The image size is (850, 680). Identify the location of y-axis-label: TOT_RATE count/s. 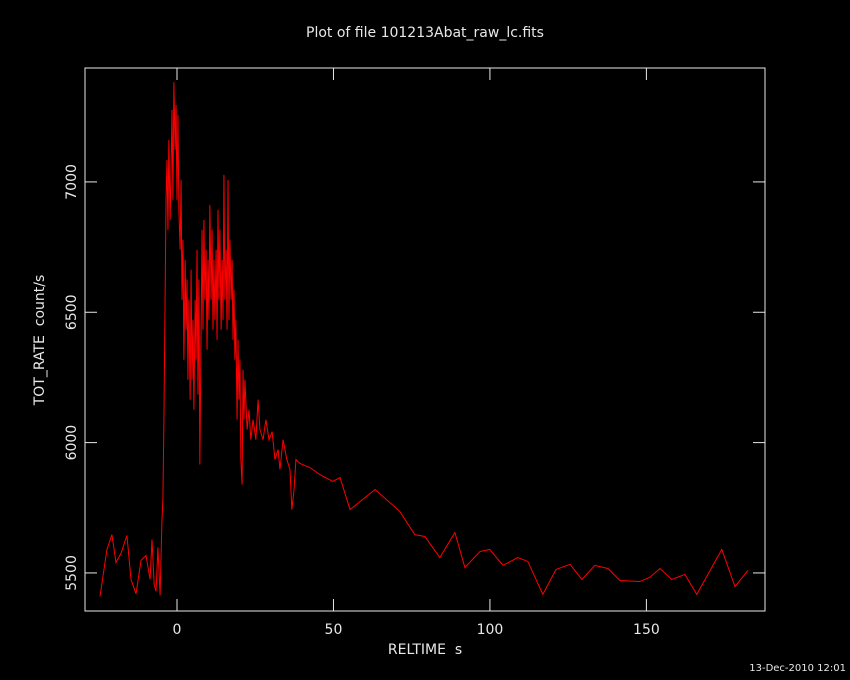
(40, 341).